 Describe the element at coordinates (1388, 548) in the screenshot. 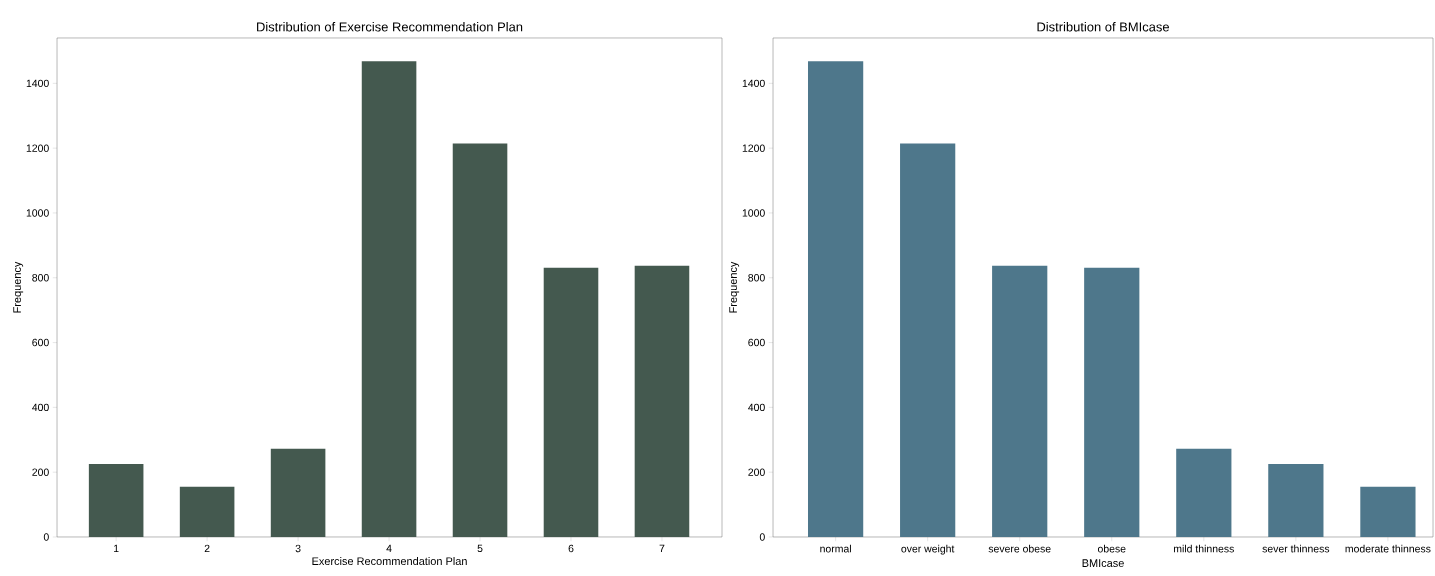

I see `x-tick-label: moderate thinness` at that location.